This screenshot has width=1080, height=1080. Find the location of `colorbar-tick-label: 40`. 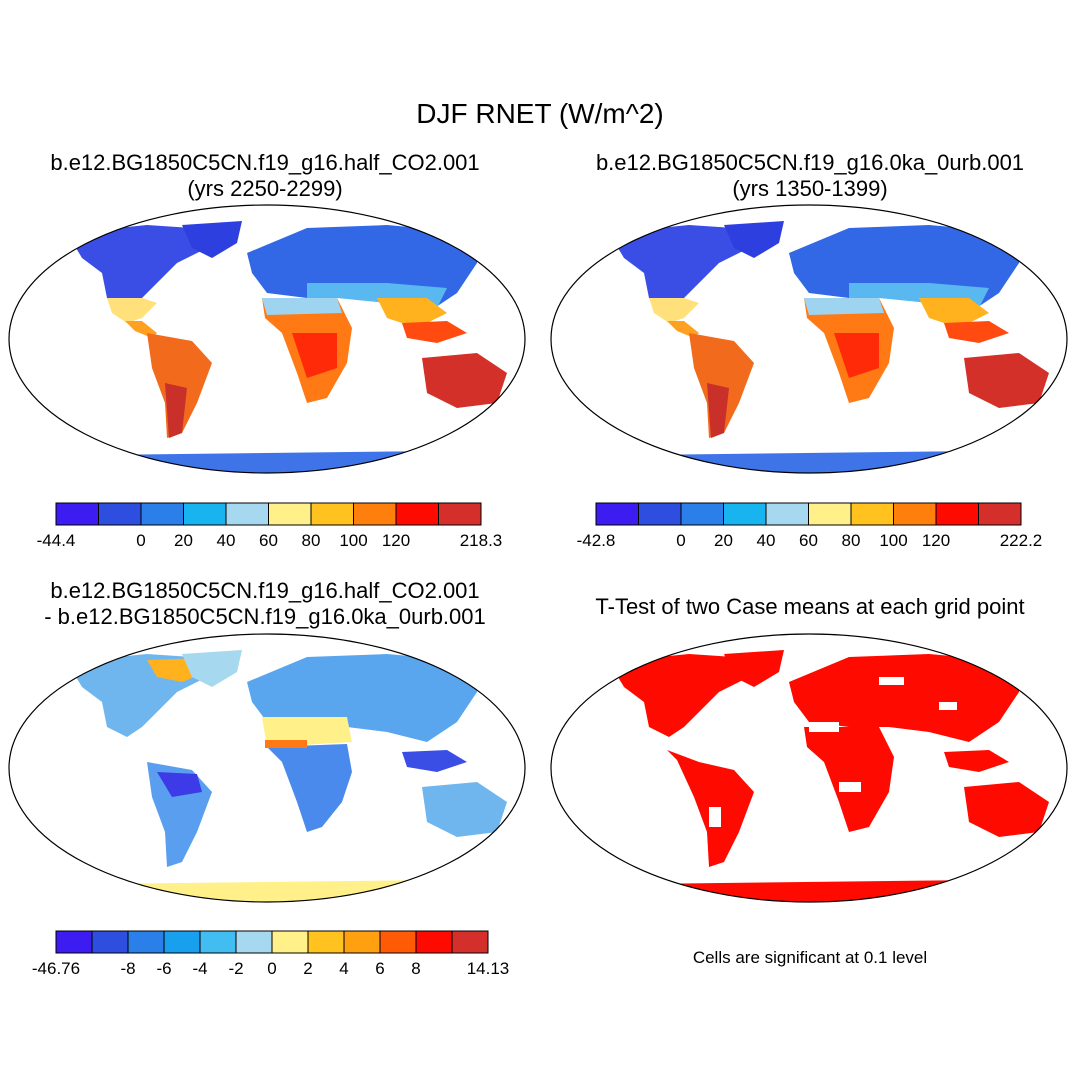

colorbar-tick-label: 40 is located at coordinates (766, 540).